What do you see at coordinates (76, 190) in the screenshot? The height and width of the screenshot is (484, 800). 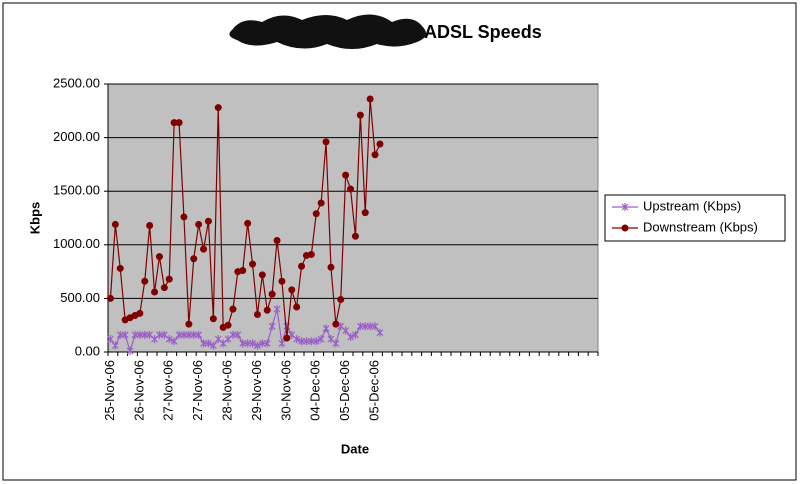 I see `y-tick-label: 1500.00` at bounding box center [76, 190].